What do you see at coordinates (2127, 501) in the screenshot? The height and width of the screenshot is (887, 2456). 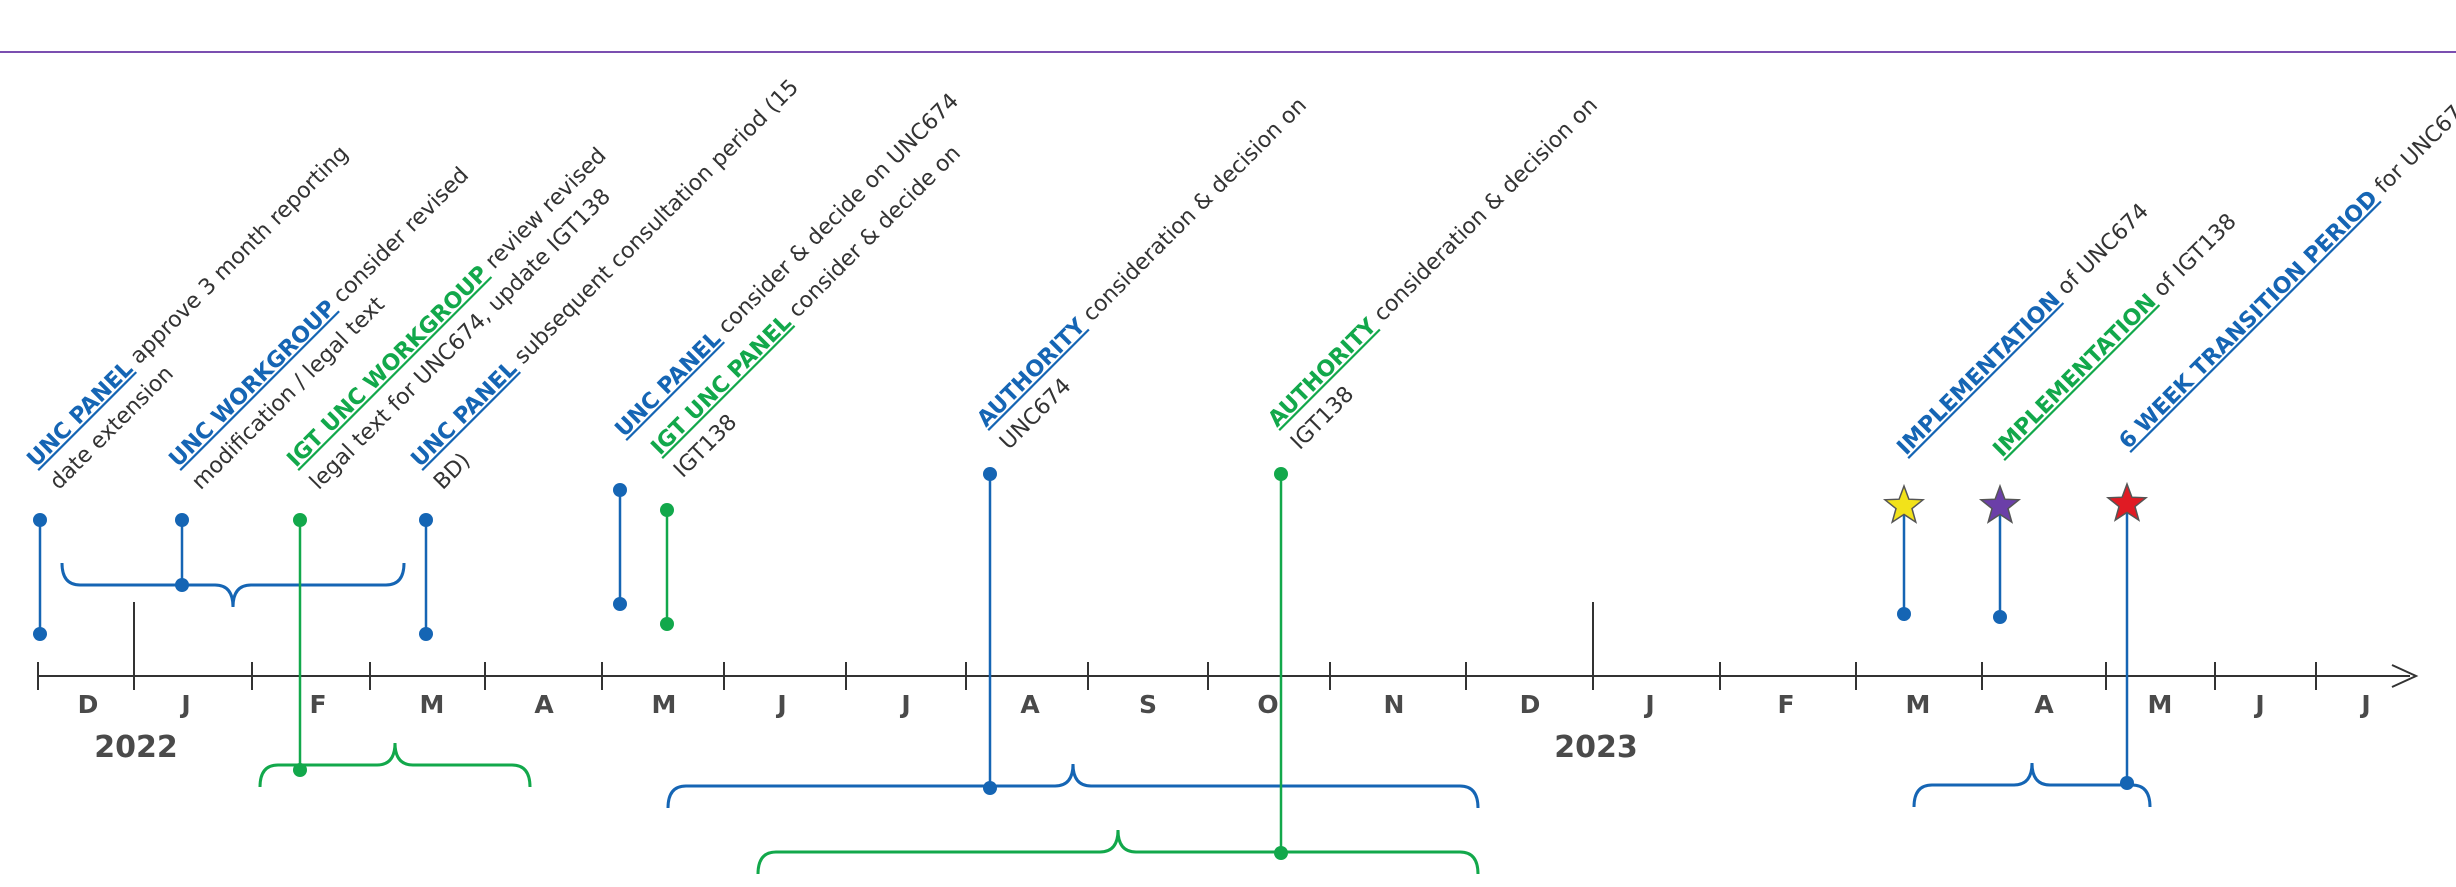 I see `star-red-icon` at bounding box center [2127, 501].